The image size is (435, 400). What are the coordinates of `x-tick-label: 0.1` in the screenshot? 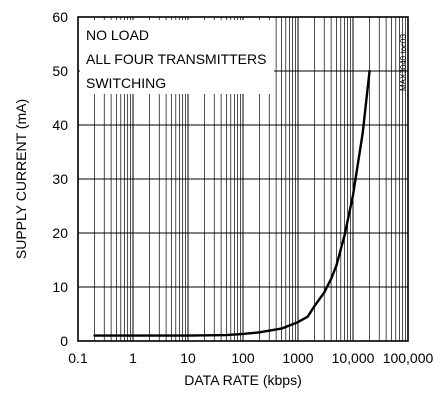 It's located at (78, 358).